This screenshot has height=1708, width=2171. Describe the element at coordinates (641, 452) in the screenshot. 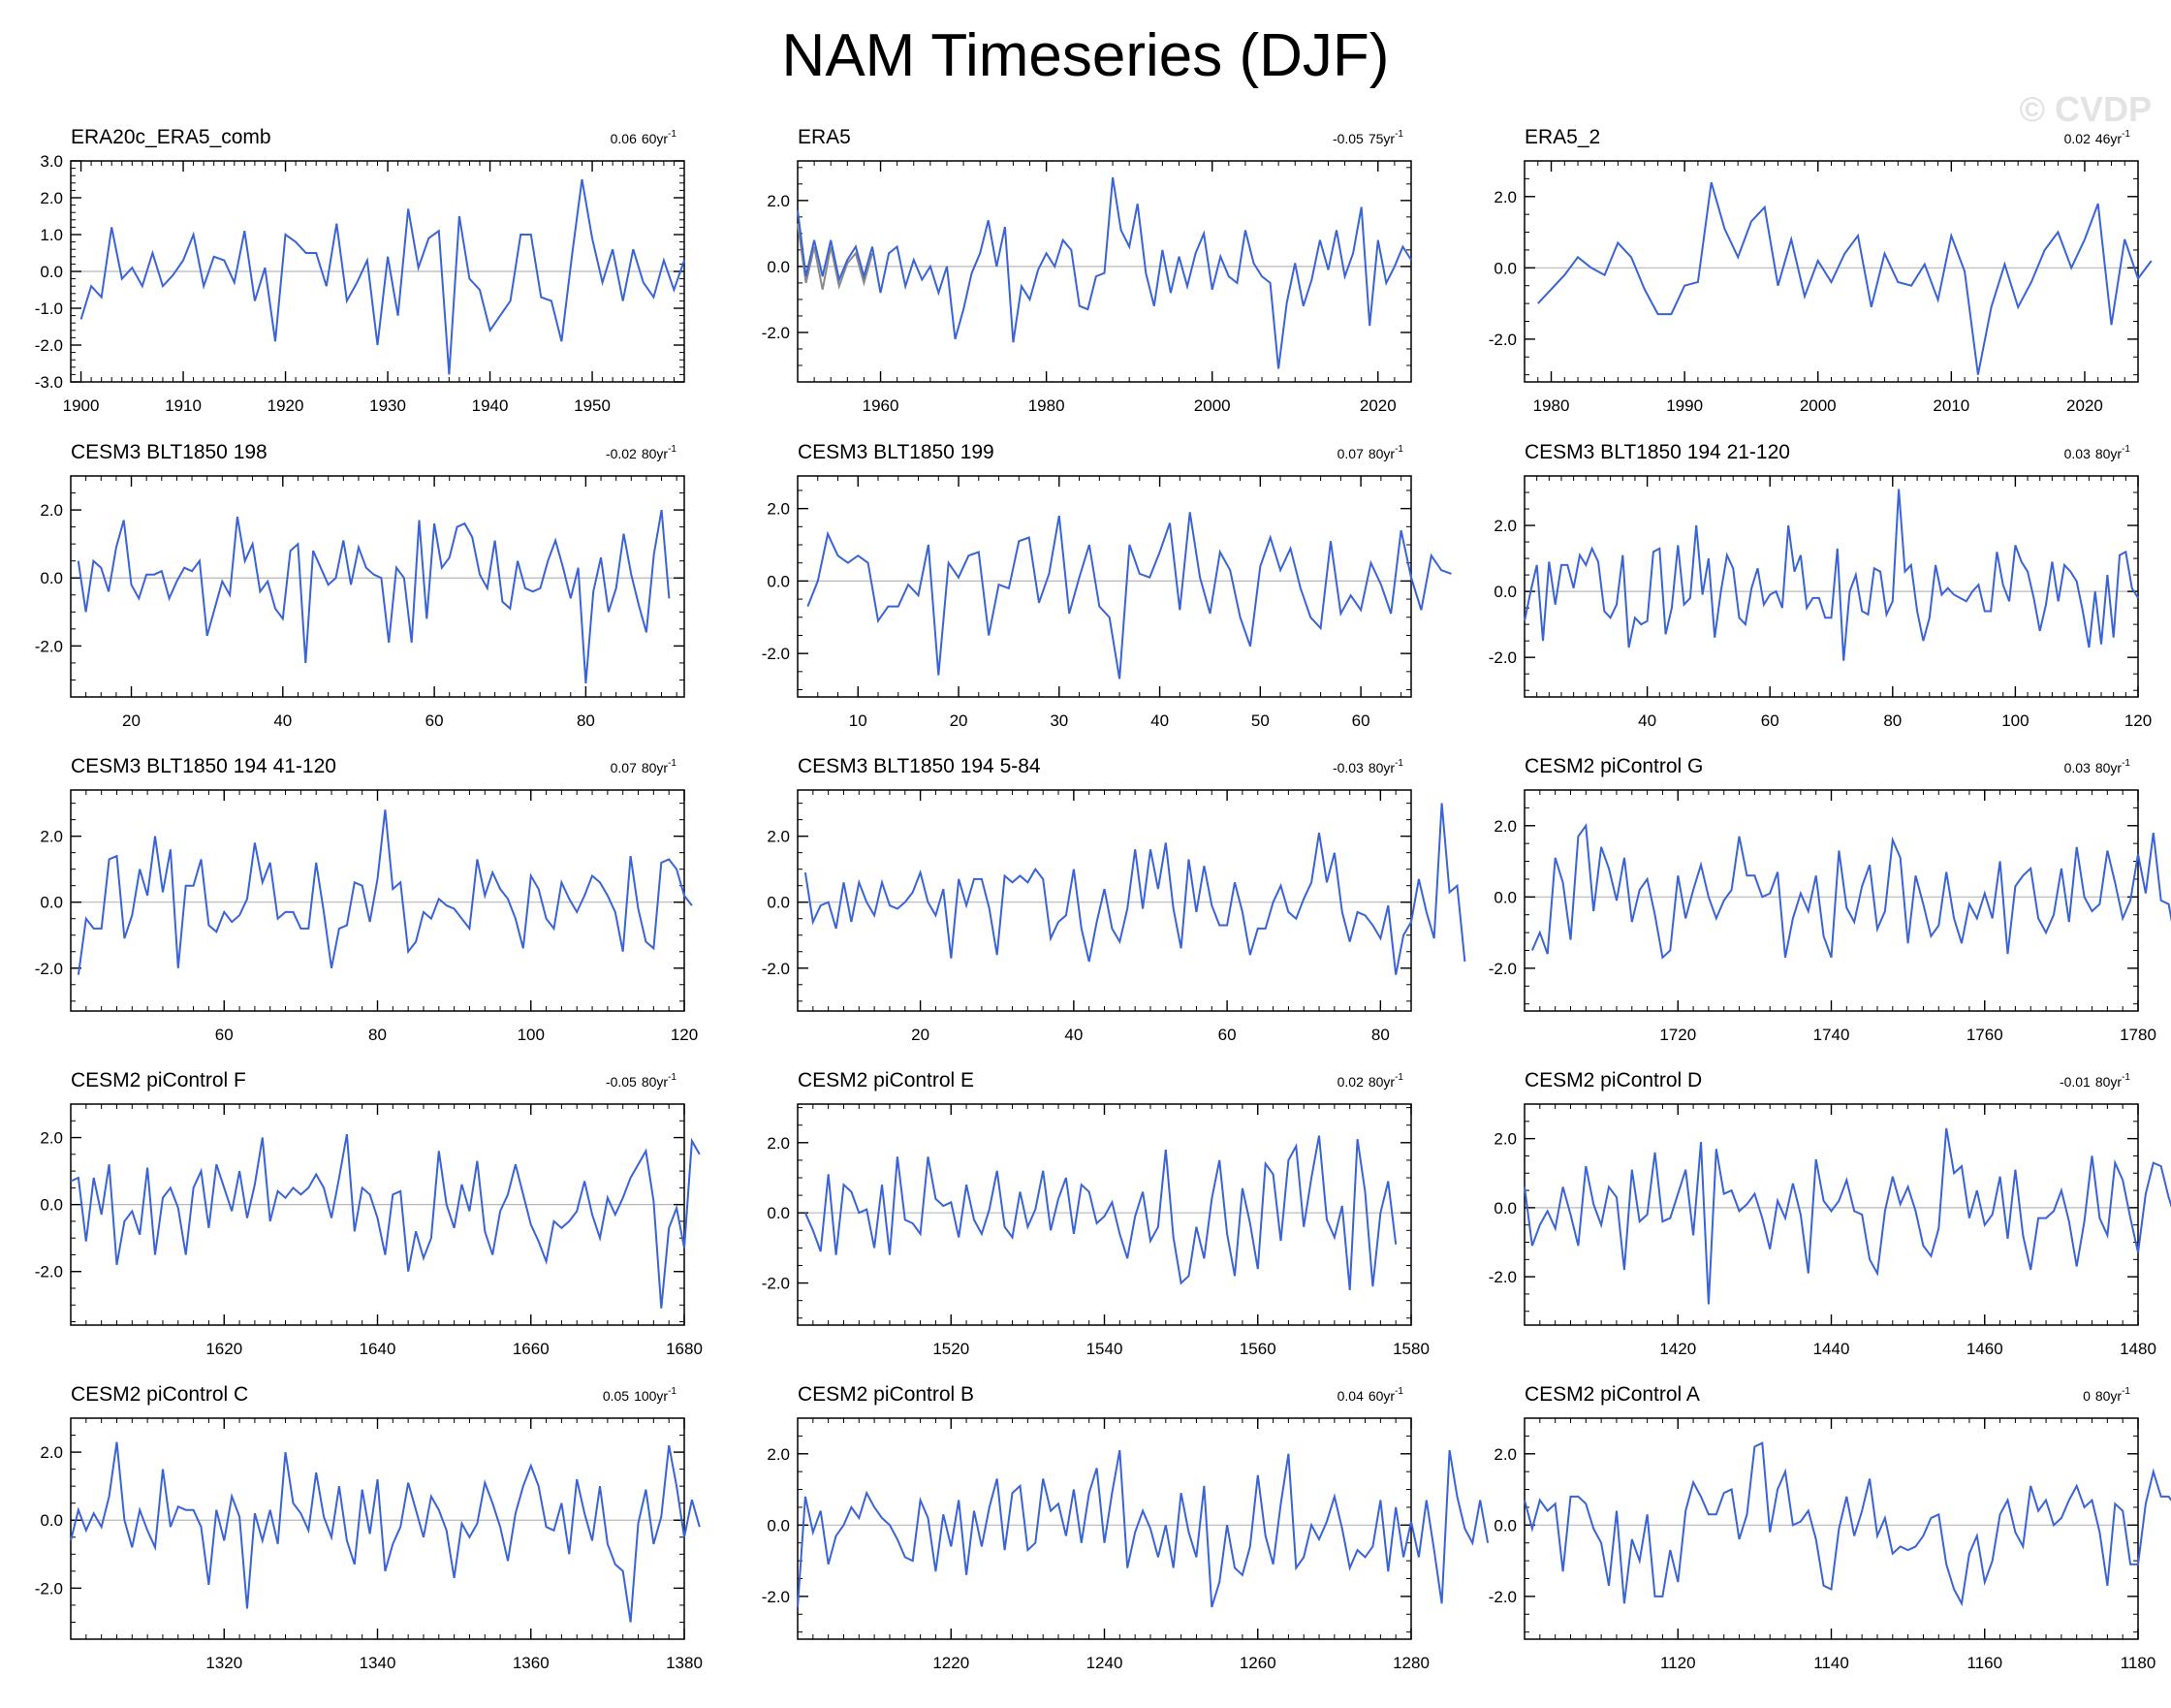

I see `trend-label: -0.02 80yr-1` at that location.